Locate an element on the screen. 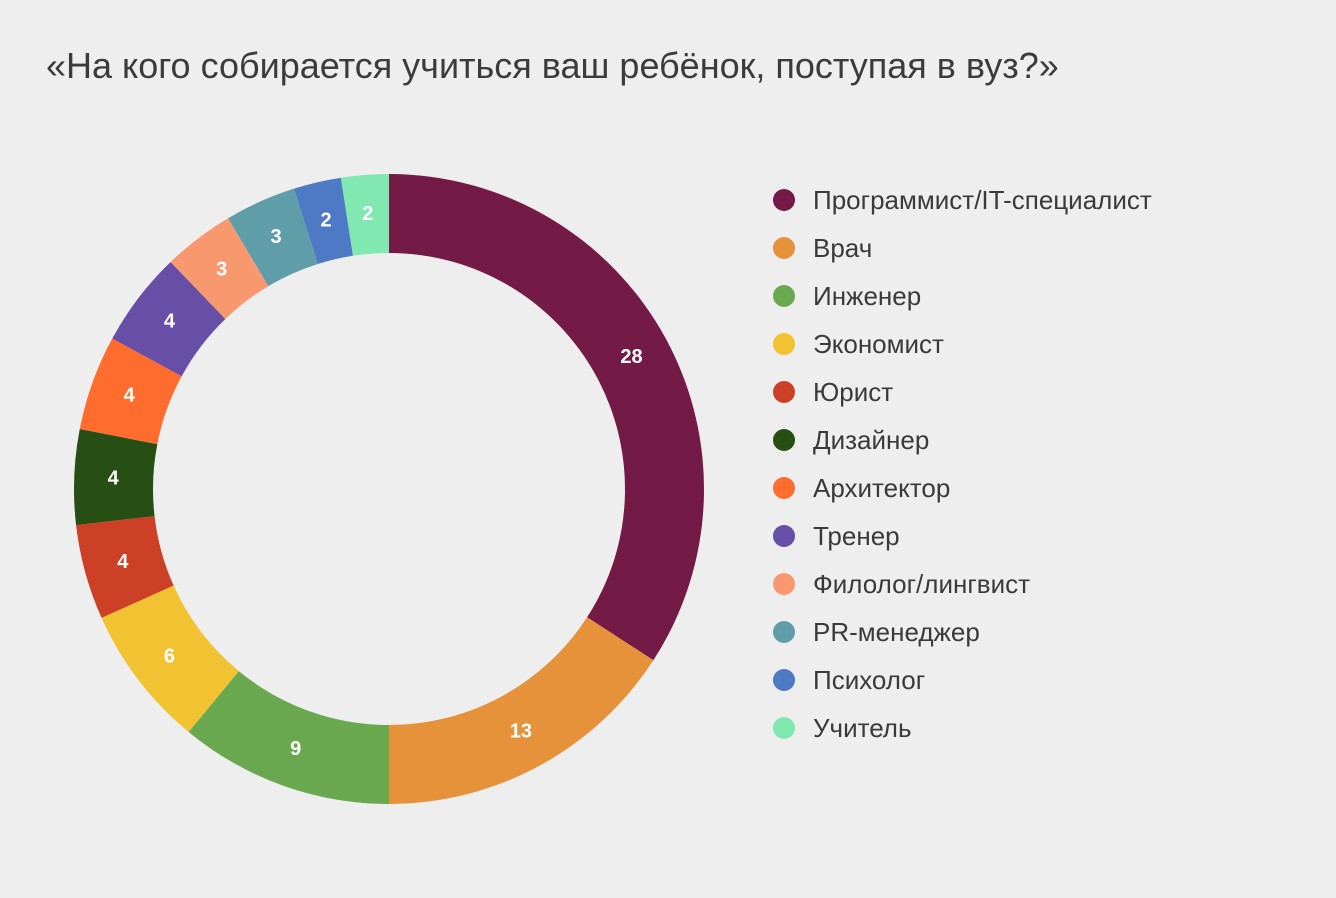 The image size is (1336, 898). legend-label: Архитектор is located at coordinates (882, 487).